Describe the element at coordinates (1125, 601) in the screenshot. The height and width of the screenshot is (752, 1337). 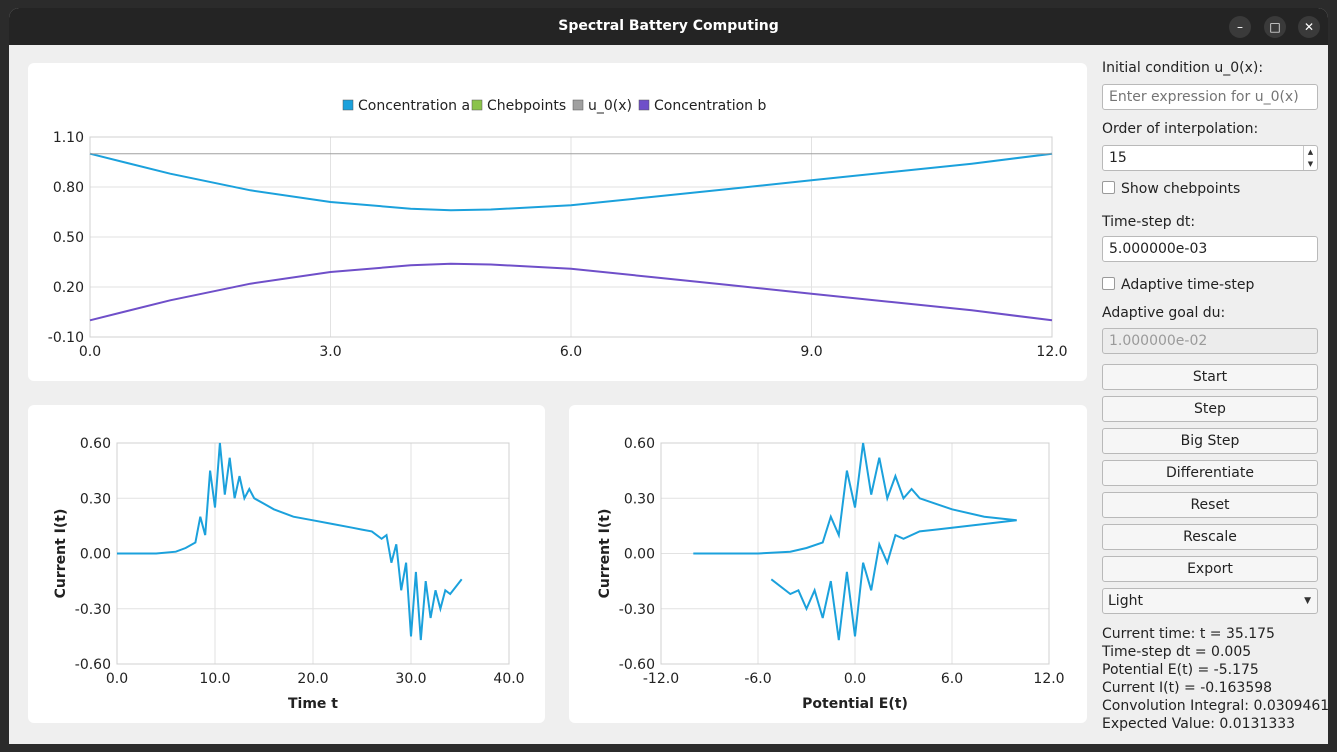
I see `theme-value: Light` at that location.